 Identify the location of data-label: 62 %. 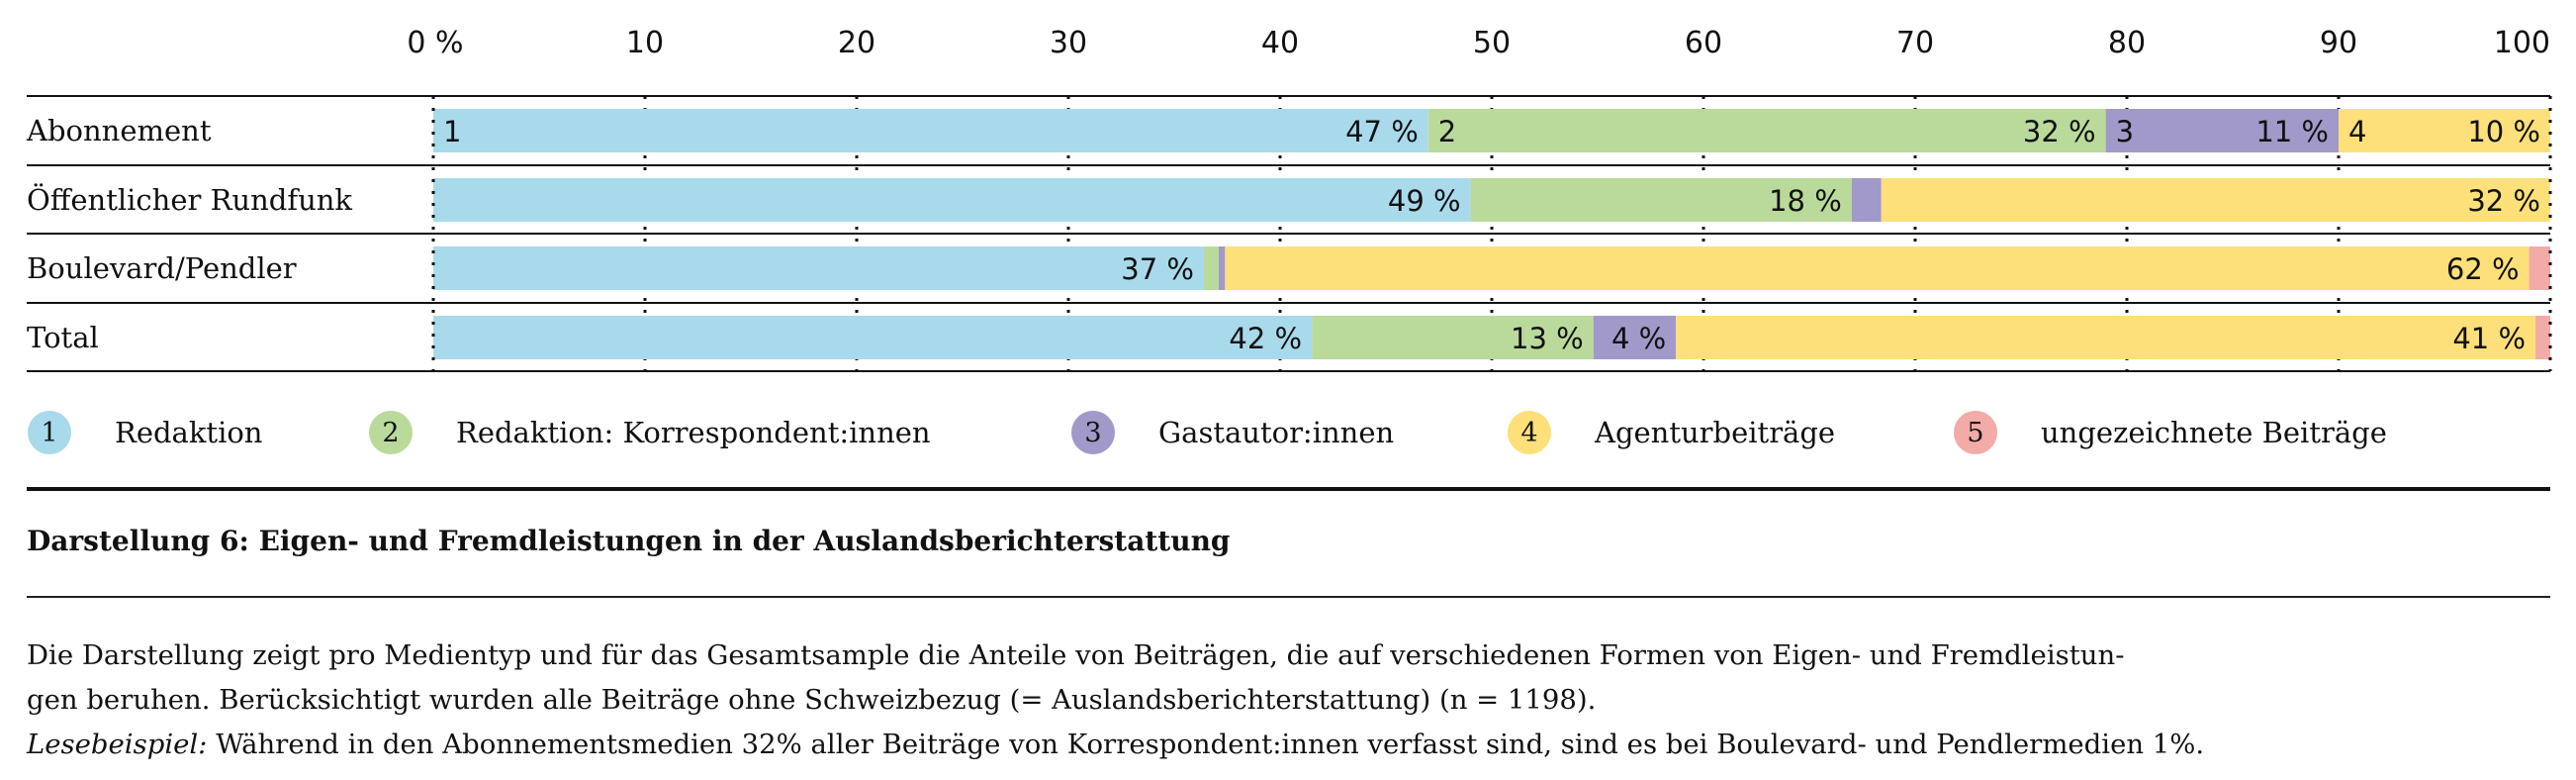
(2483, 269).